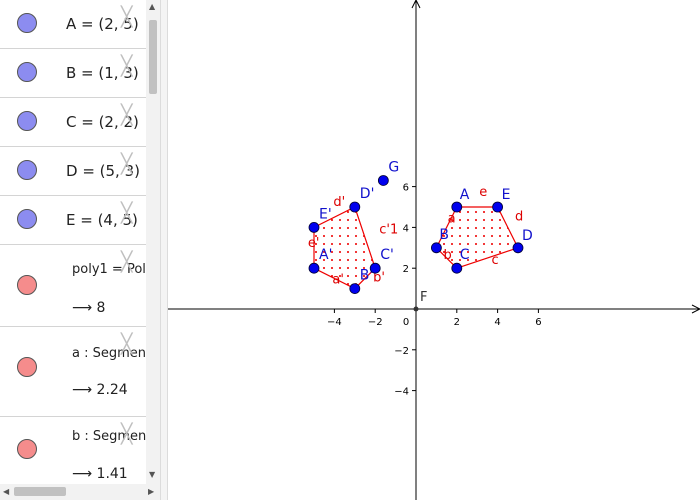  Describe the element at coordinates (102, 24) in the screenshot. I see `definition-a: A = (2, 5)` at that location.